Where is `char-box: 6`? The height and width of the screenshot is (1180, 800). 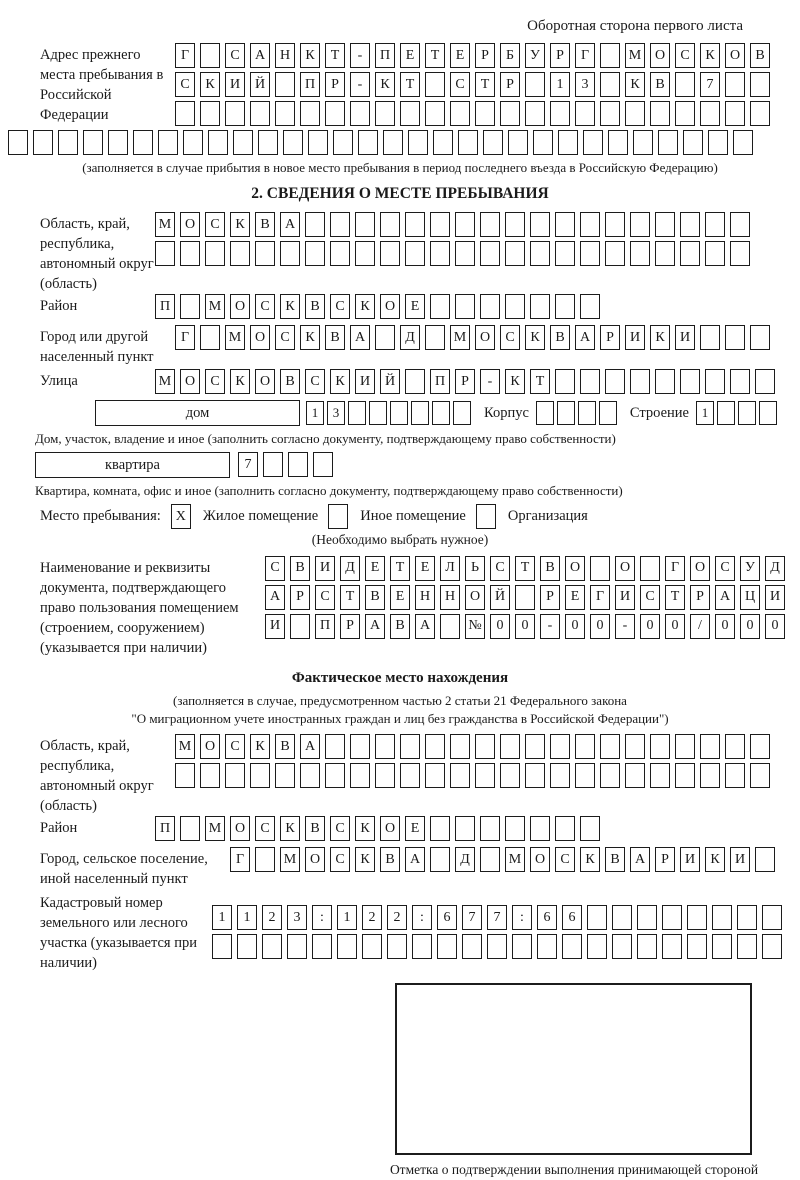 char-box: 6 is located at coordinates (572, 918).